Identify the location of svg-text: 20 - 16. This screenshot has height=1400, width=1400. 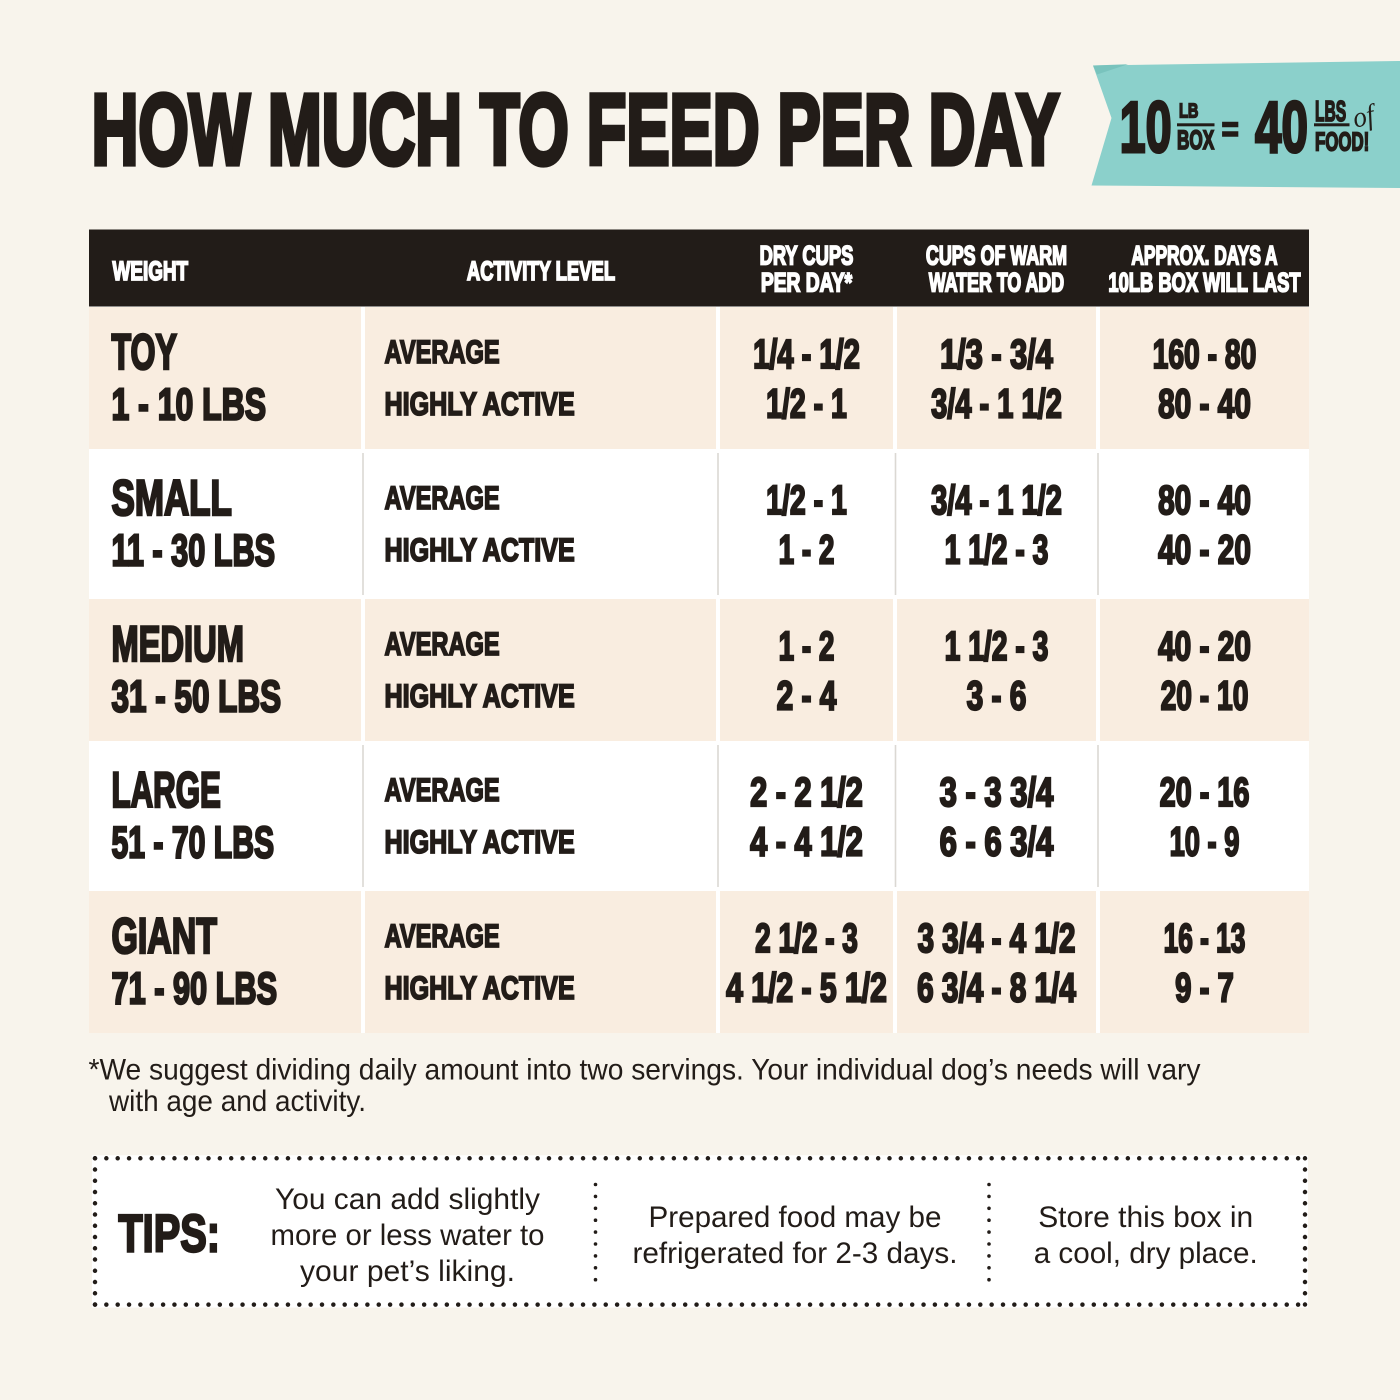
(1205, 792).